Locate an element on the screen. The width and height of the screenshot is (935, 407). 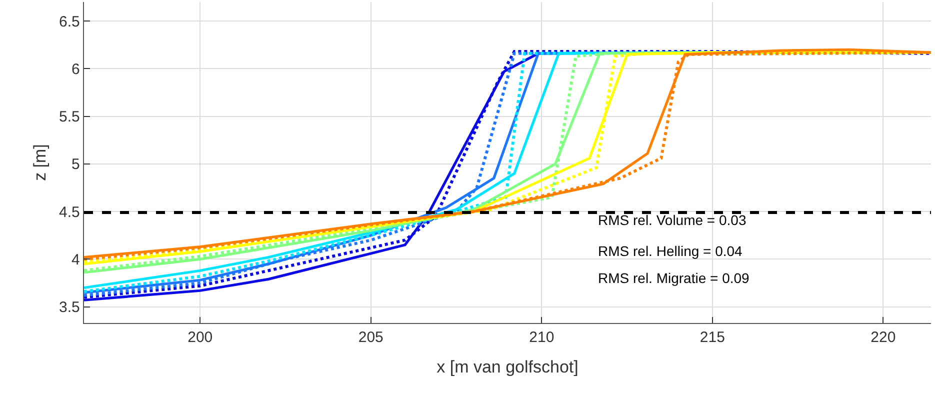
x-tick-label: 210 is located at coordinates (541, 337).